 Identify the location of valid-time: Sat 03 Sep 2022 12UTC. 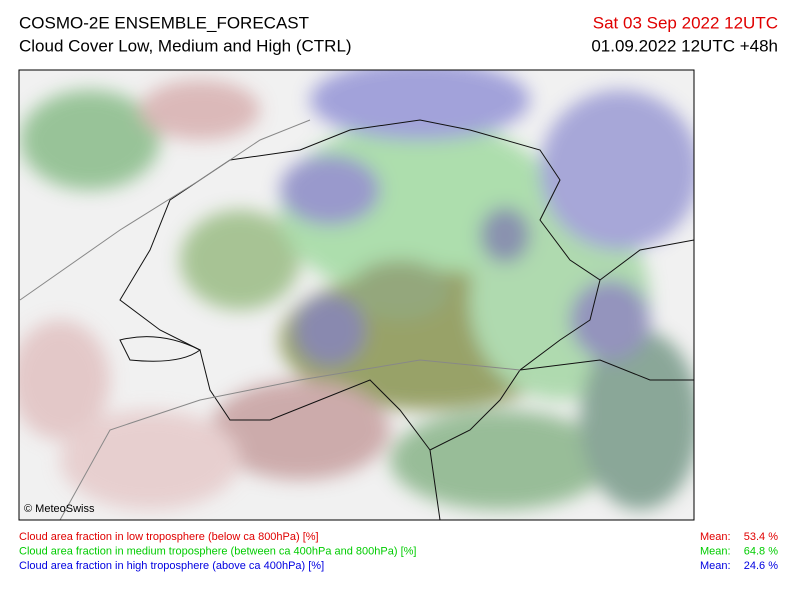
(685, 22).